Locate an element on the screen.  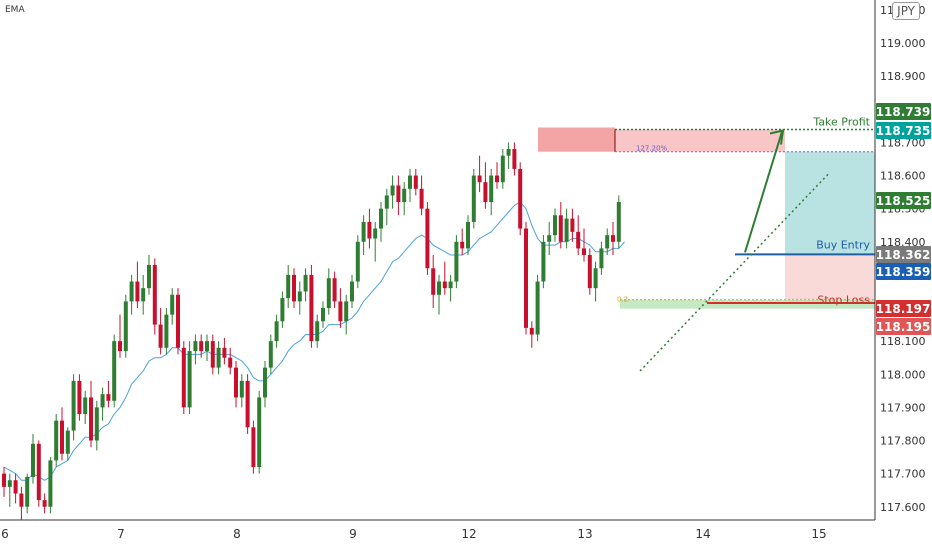
price-tag: 118.359 is located at coordinates (903, 271).